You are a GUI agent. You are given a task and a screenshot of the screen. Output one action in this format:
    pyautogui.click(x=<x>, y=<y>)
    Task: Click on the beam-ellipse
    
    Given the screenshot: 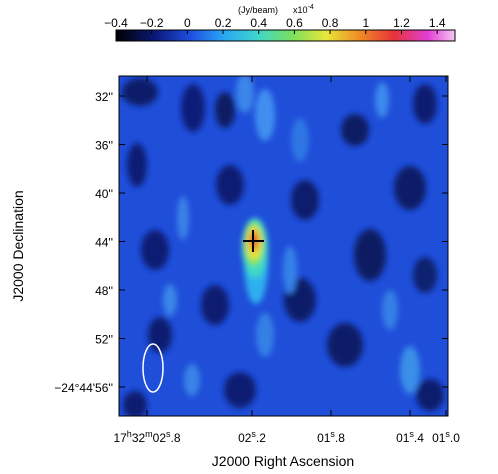 What is the action you would take?
    pyautogui.click(x=153, y=368)
    